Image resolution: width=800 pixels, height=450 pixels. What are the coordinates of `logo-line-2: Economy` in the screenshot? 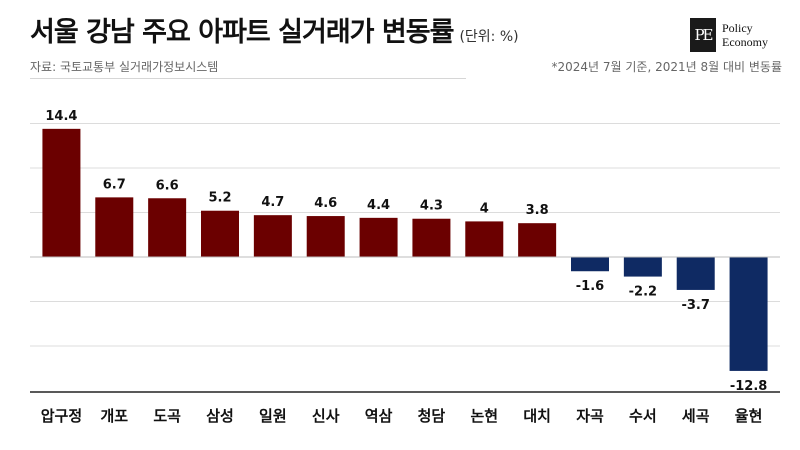 It's located at (745, 42).